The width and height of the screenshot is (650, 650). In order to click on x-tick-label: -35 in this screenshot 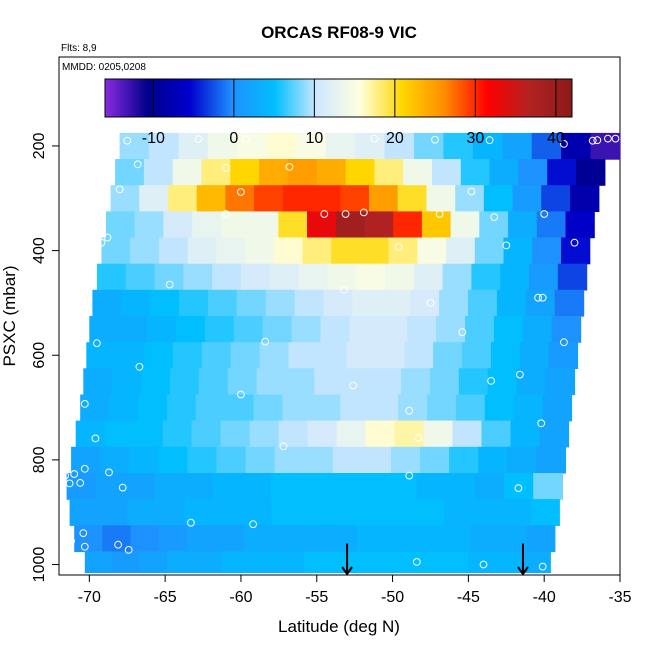, I will do `click(619, 597)`.